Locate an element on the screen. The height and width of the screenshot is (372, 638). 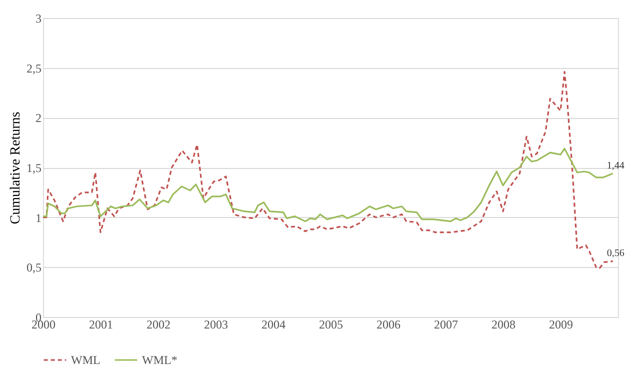
x-tick-label: 2009 is located at coordinates (561, 325).